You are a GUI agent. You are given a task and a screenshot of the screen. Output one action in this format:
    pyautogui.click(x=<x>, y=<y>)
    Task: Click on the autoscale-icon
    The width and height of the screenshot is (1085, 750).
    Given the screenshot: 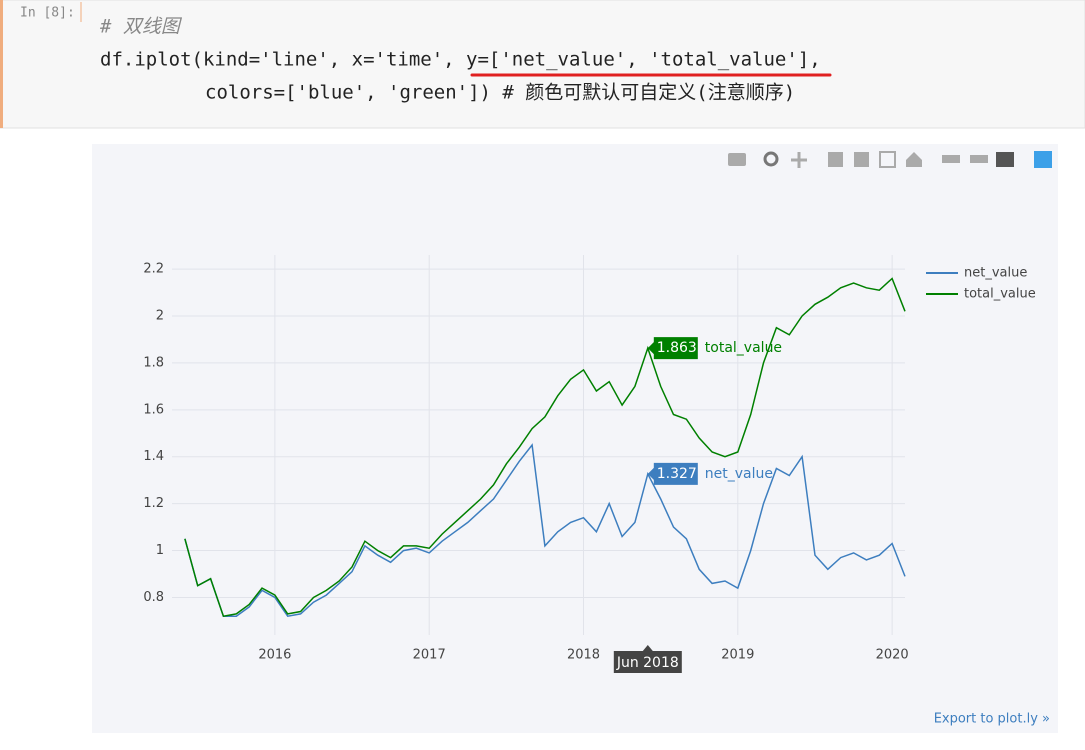 What is the action you would take?
    pyautogui.click(x=887, y=159)
    